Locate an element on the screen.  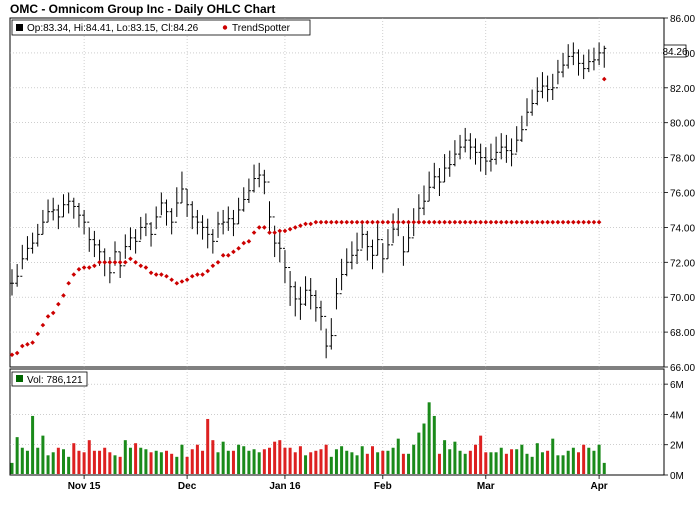
volume-tick-label: 0M is located at coordinates (677, 476).